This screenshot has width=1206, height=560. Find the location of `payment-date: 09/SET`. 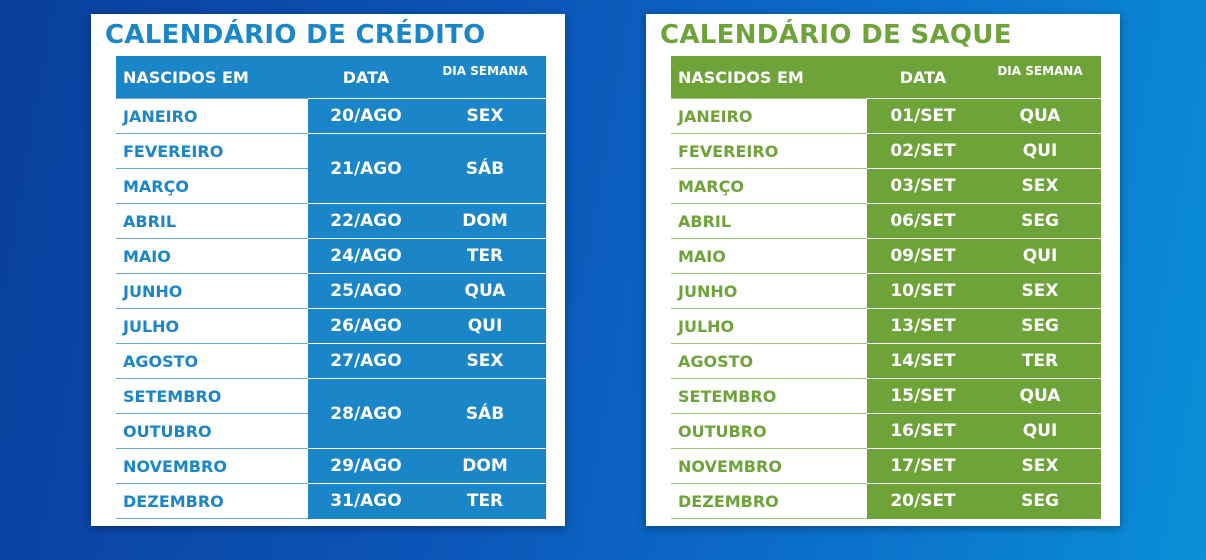

payment-date: 09/SET is located at coordinates (923, 256).